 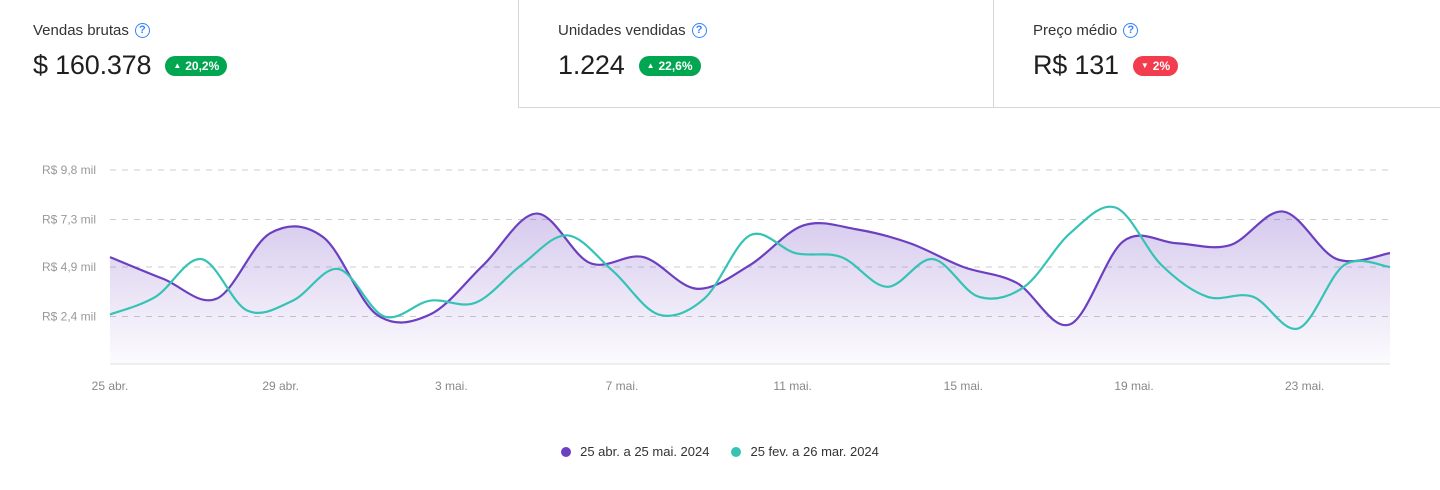 I want to click on x-tick-label: 15 mai., so click(x=963, y=386).